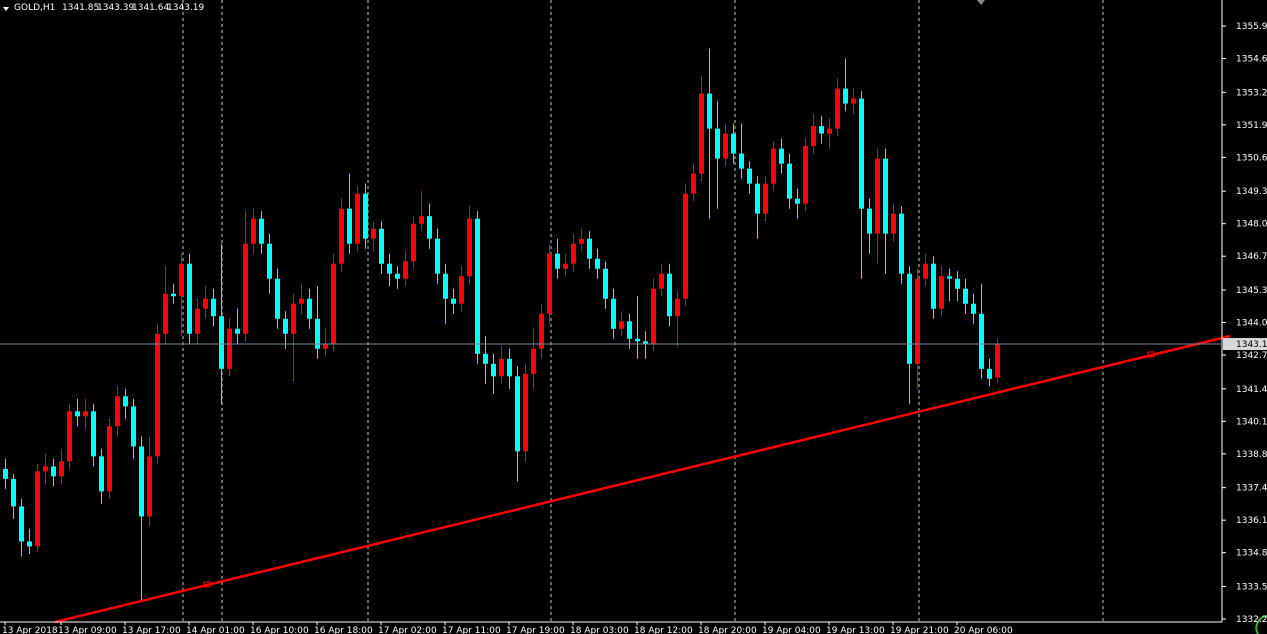 The height and width of the screenshot is (634, 1267). Describe the element at coordinates (279, 630) in the screenshot. I see `x-tick-label: 16 Apr 10:00` at that location.